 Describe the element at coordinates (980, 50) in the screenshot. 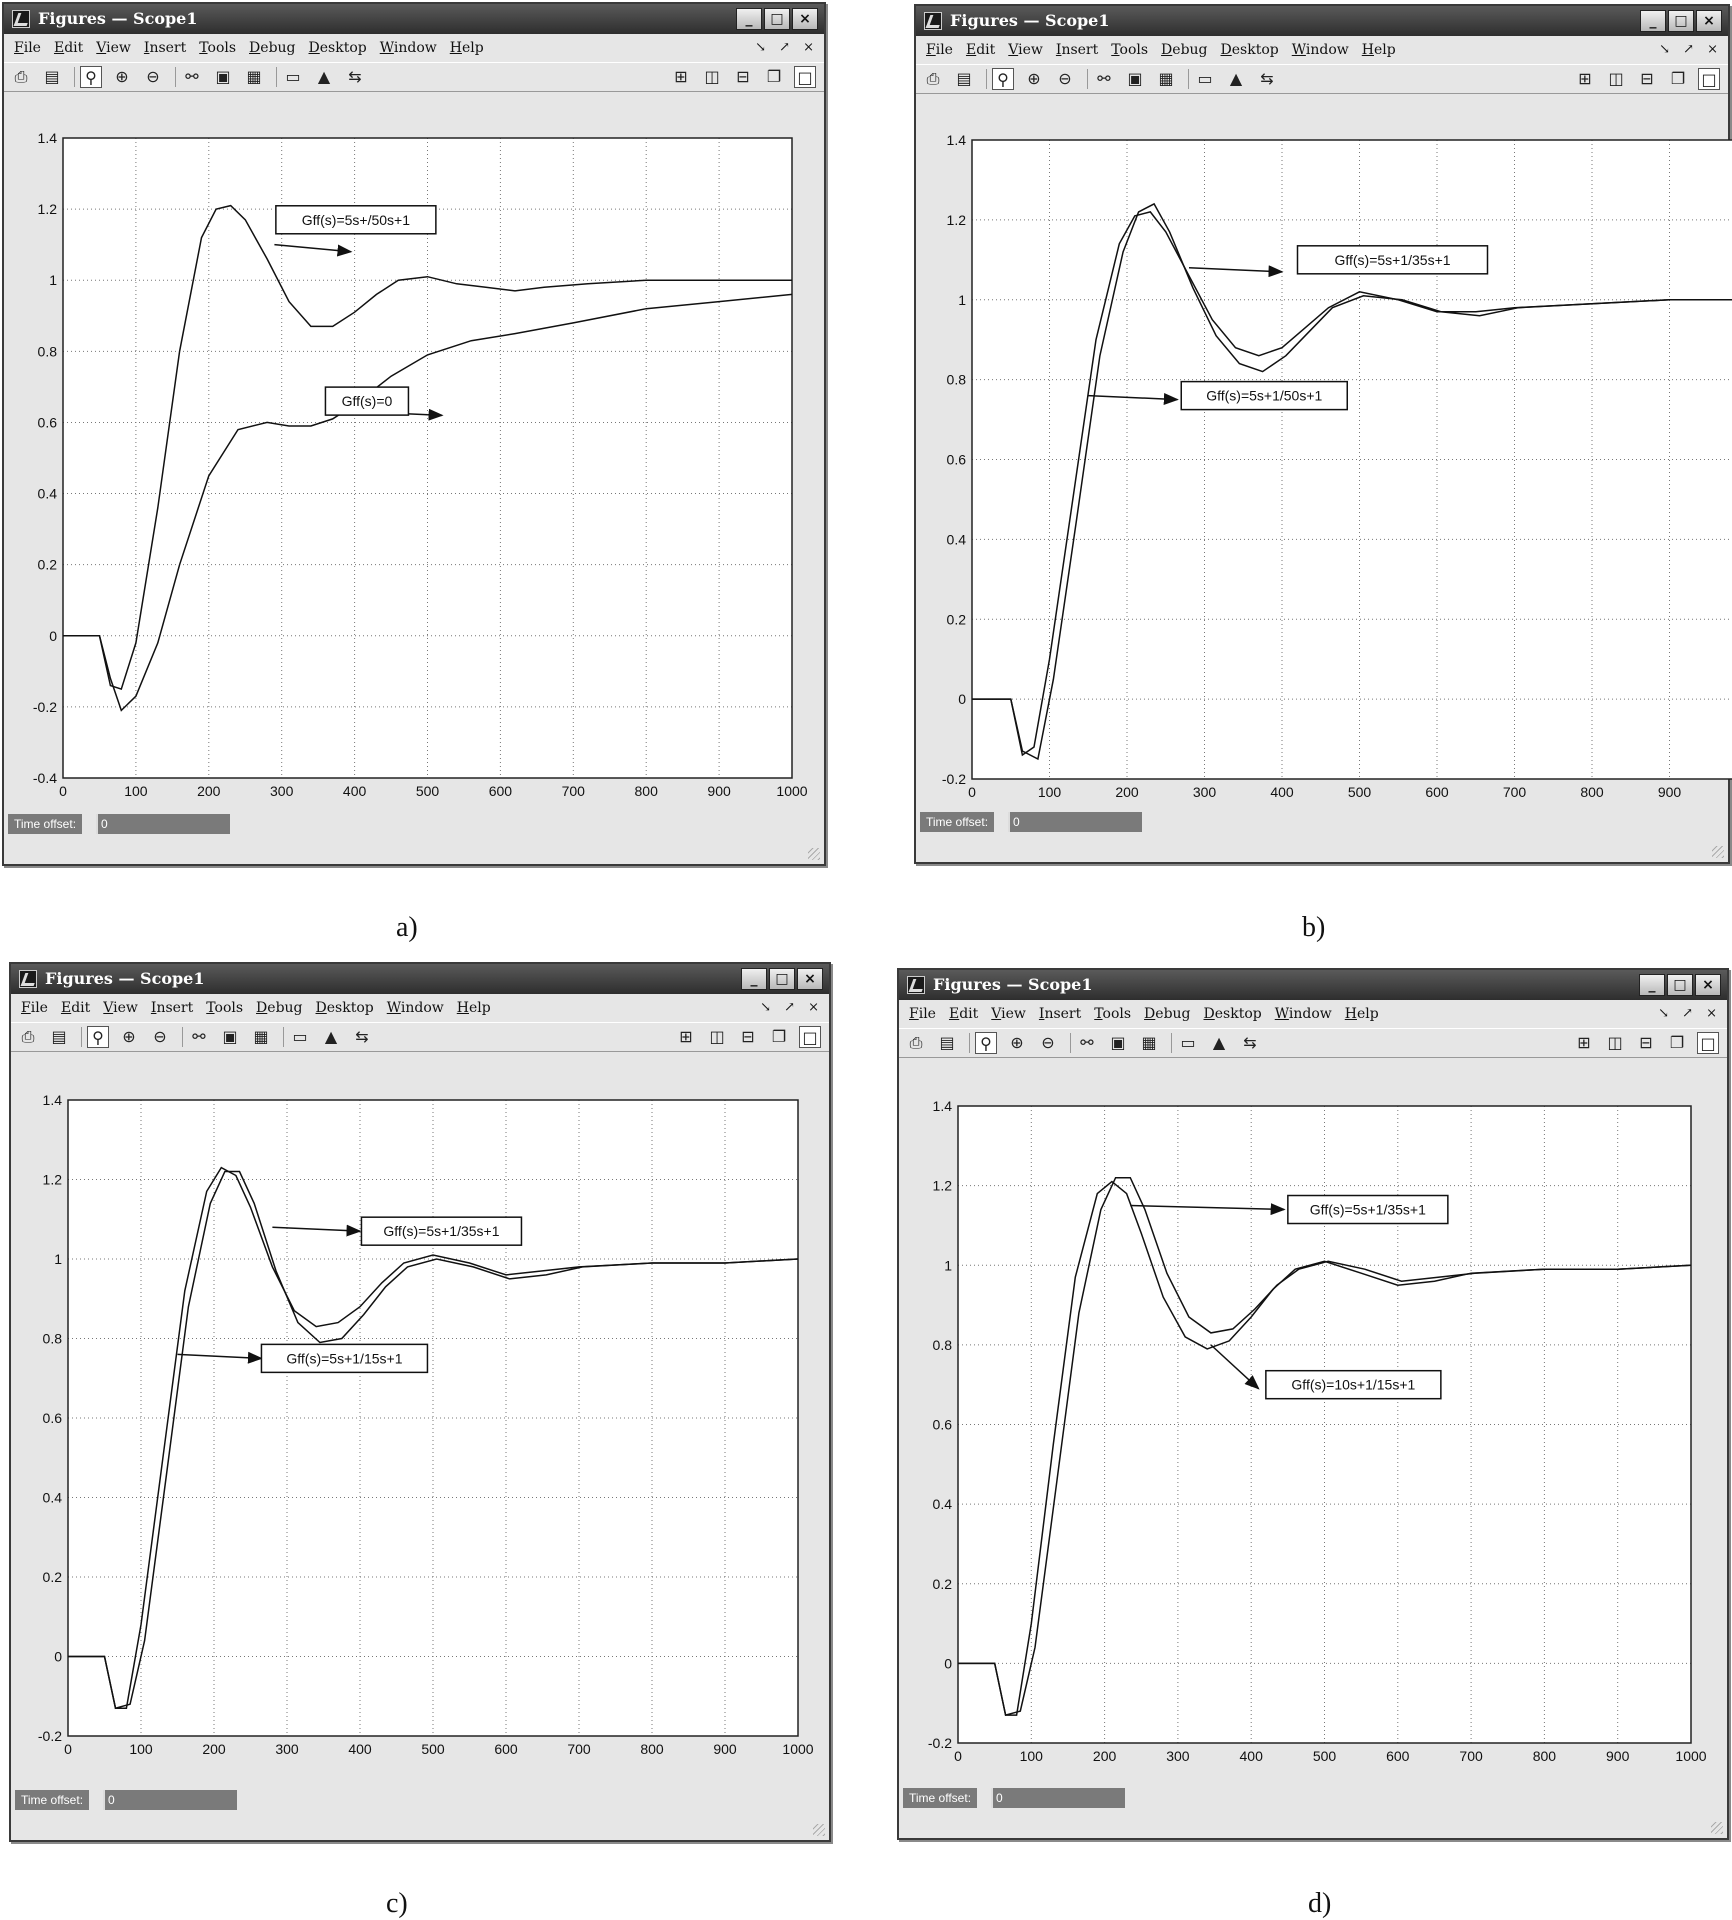

I see `menu-edit: Edit` at that location.